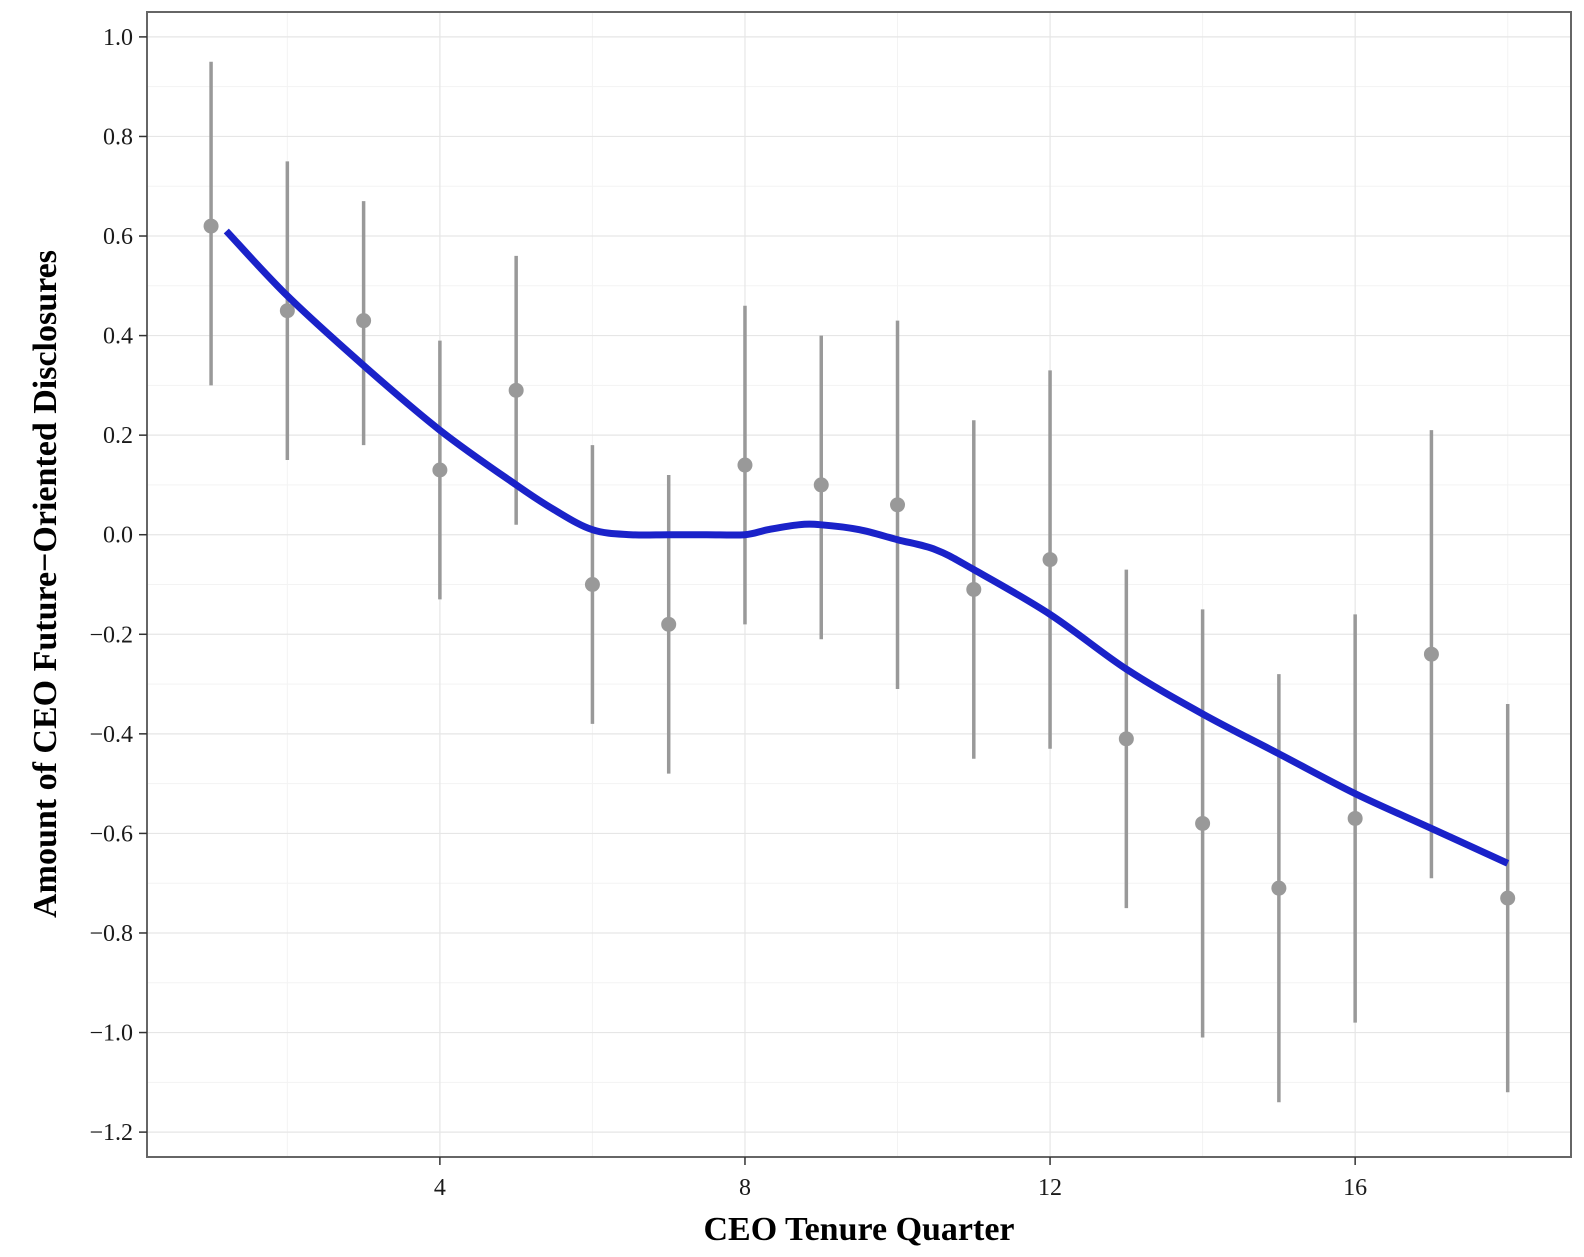 The width and height of the screenshot is (1584, 1257). Describe the element at coordinates (111, 635) in the screenshot. I see `y-tick-label-6: −0.2` at that location.